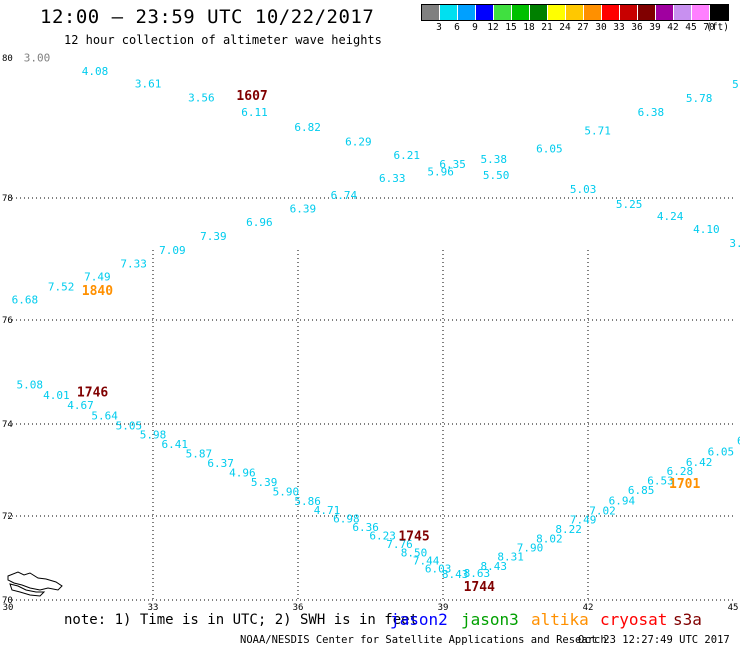  Describe the element at coordinates (530, 547) in the screenshot. I see `wave-height-reading: 7.90` at that location.